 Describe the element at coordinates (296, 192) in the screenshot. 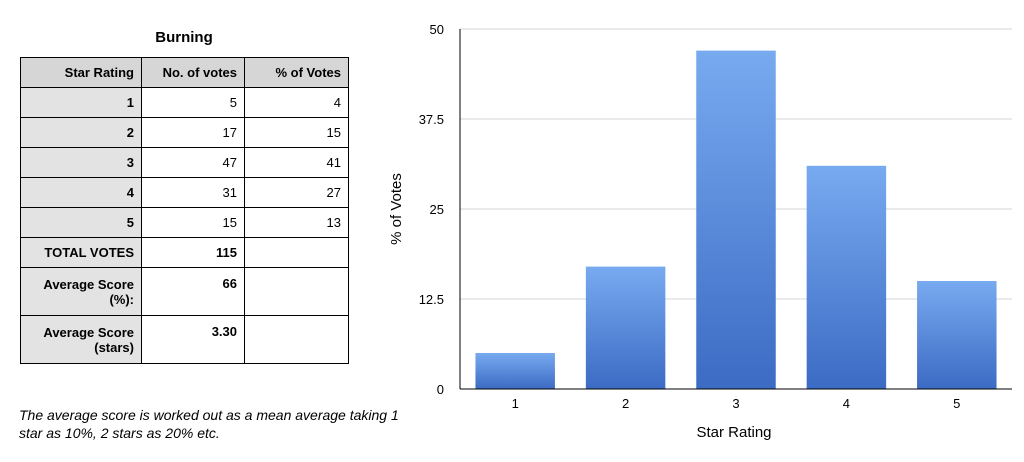

I see `row-percent: 27` at that location.